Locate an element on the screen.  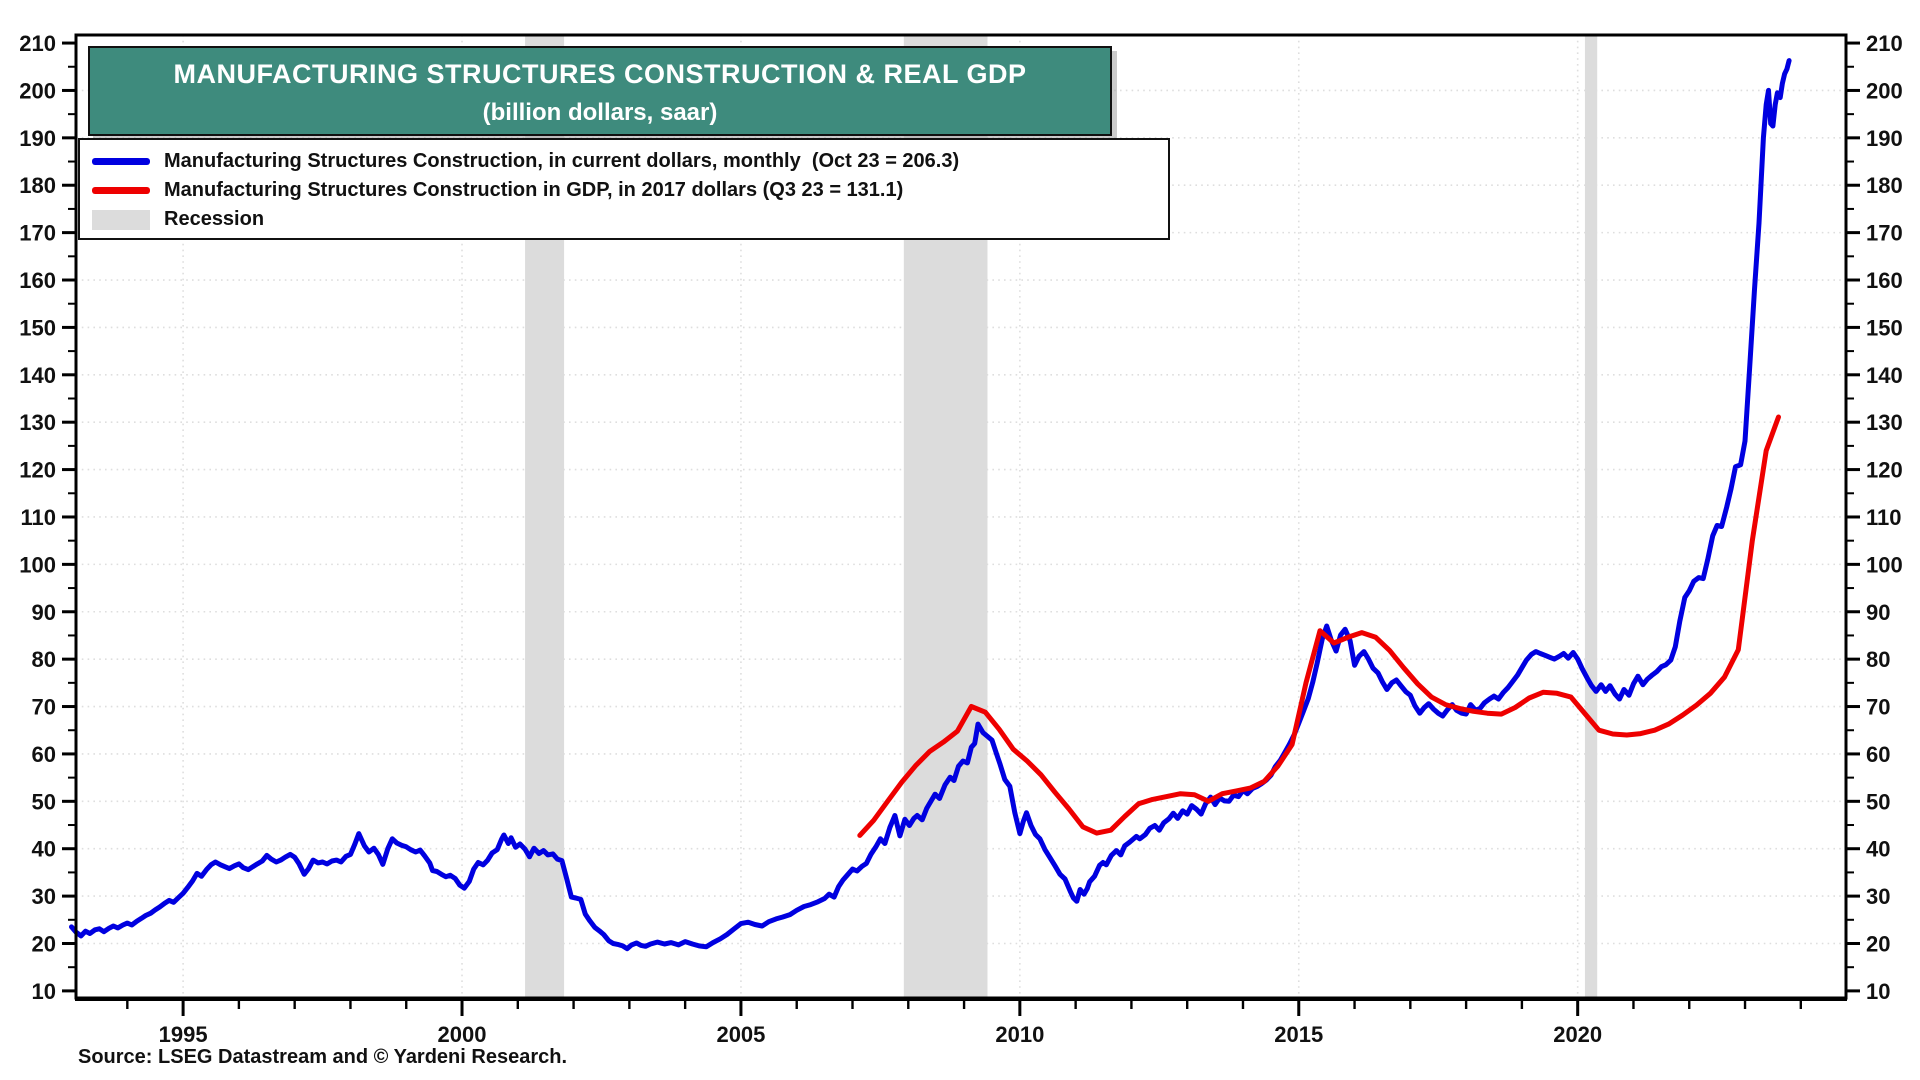
y-tick-label-left: 140 is located at coordinates (37, 375).